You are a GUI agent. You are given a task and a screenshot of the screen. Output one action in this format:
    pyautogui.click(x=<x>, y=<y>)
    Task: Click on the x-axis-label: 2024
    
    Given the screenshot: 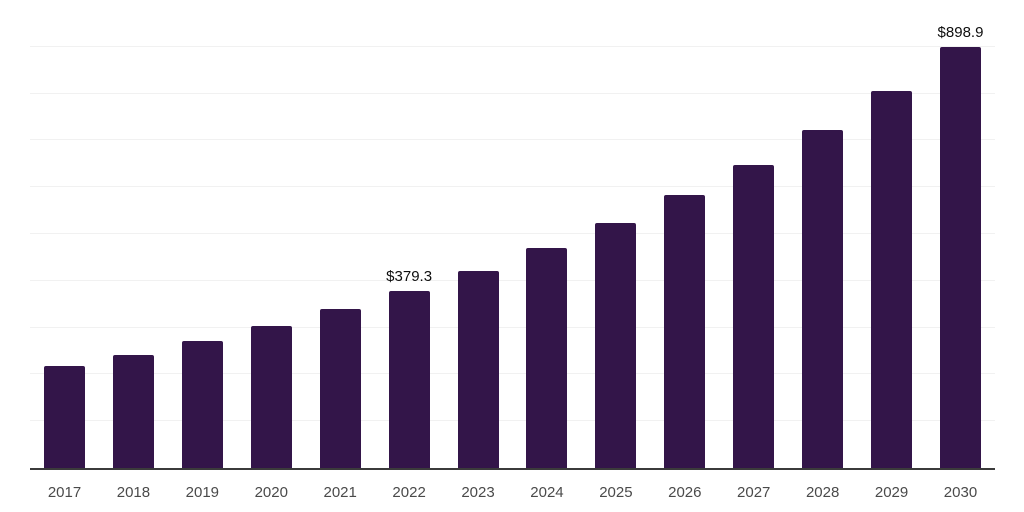 What is the action you would take?
    pyautogui.click(x=547, y=492)
    